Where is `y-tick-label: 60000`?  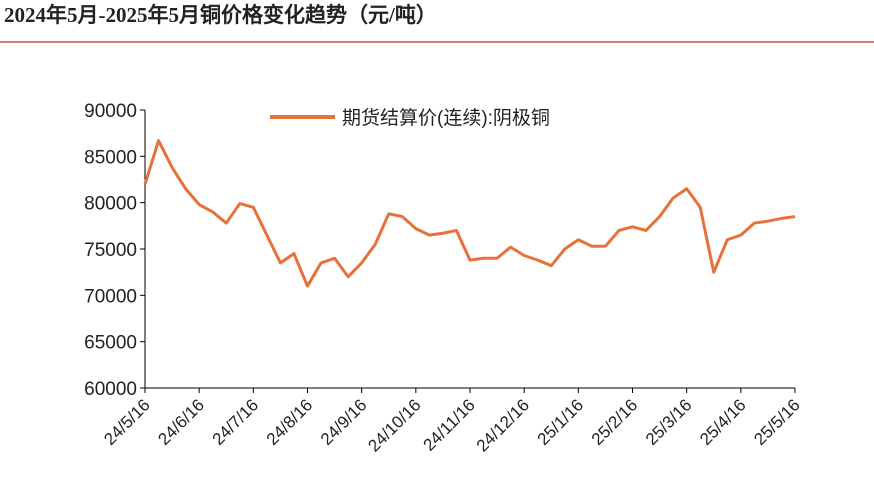
y-tick-label: 60000 is located at coordinates (110, 389).